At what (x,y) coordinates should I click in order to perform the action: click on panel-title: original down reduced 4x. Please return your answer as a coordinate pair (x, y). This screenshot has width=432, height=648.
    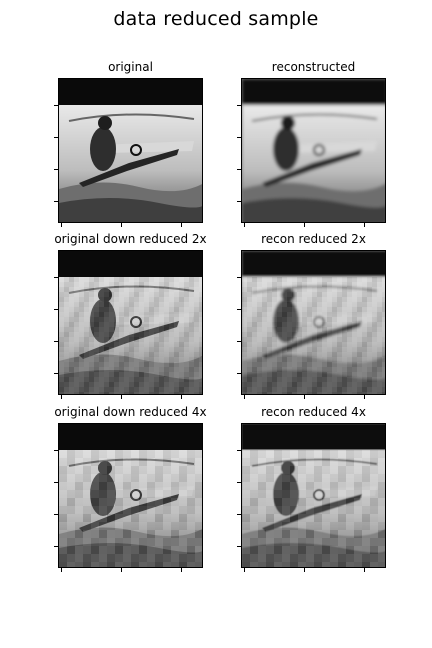
    Looking at the image, I should click on (130, 412).